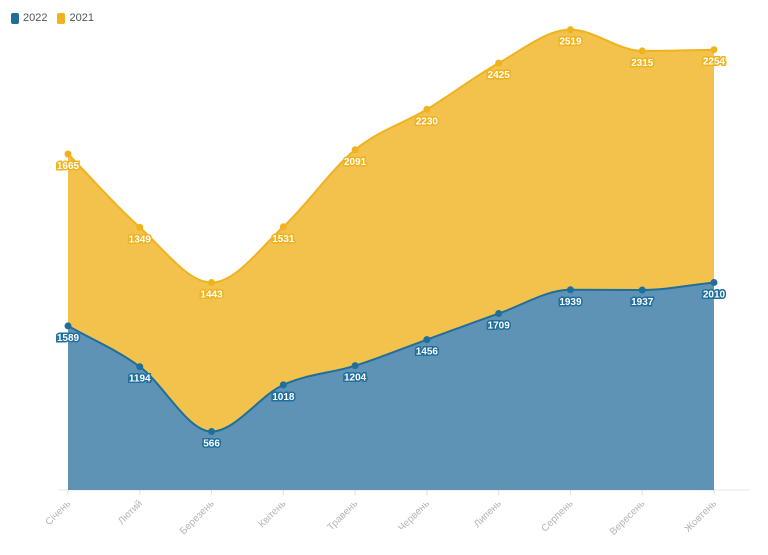 The width and height of the screenshot is (768, 555). I want to click on data-label-2021: 1531, so click(283, 239).